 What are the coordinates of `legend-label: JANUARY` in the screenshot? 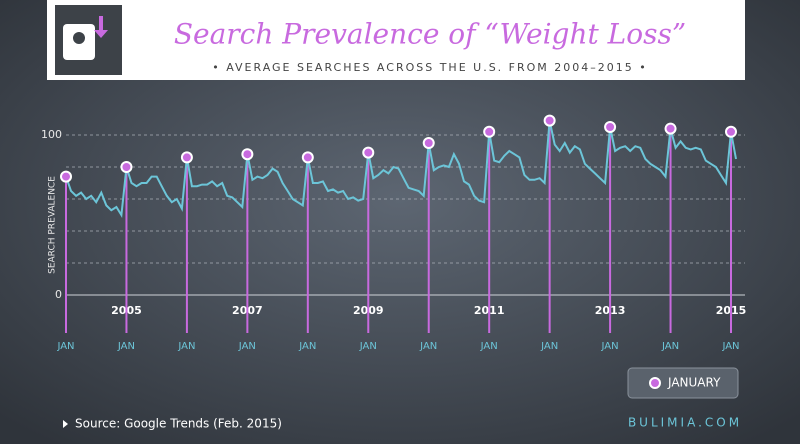 It's located at (694, 383).